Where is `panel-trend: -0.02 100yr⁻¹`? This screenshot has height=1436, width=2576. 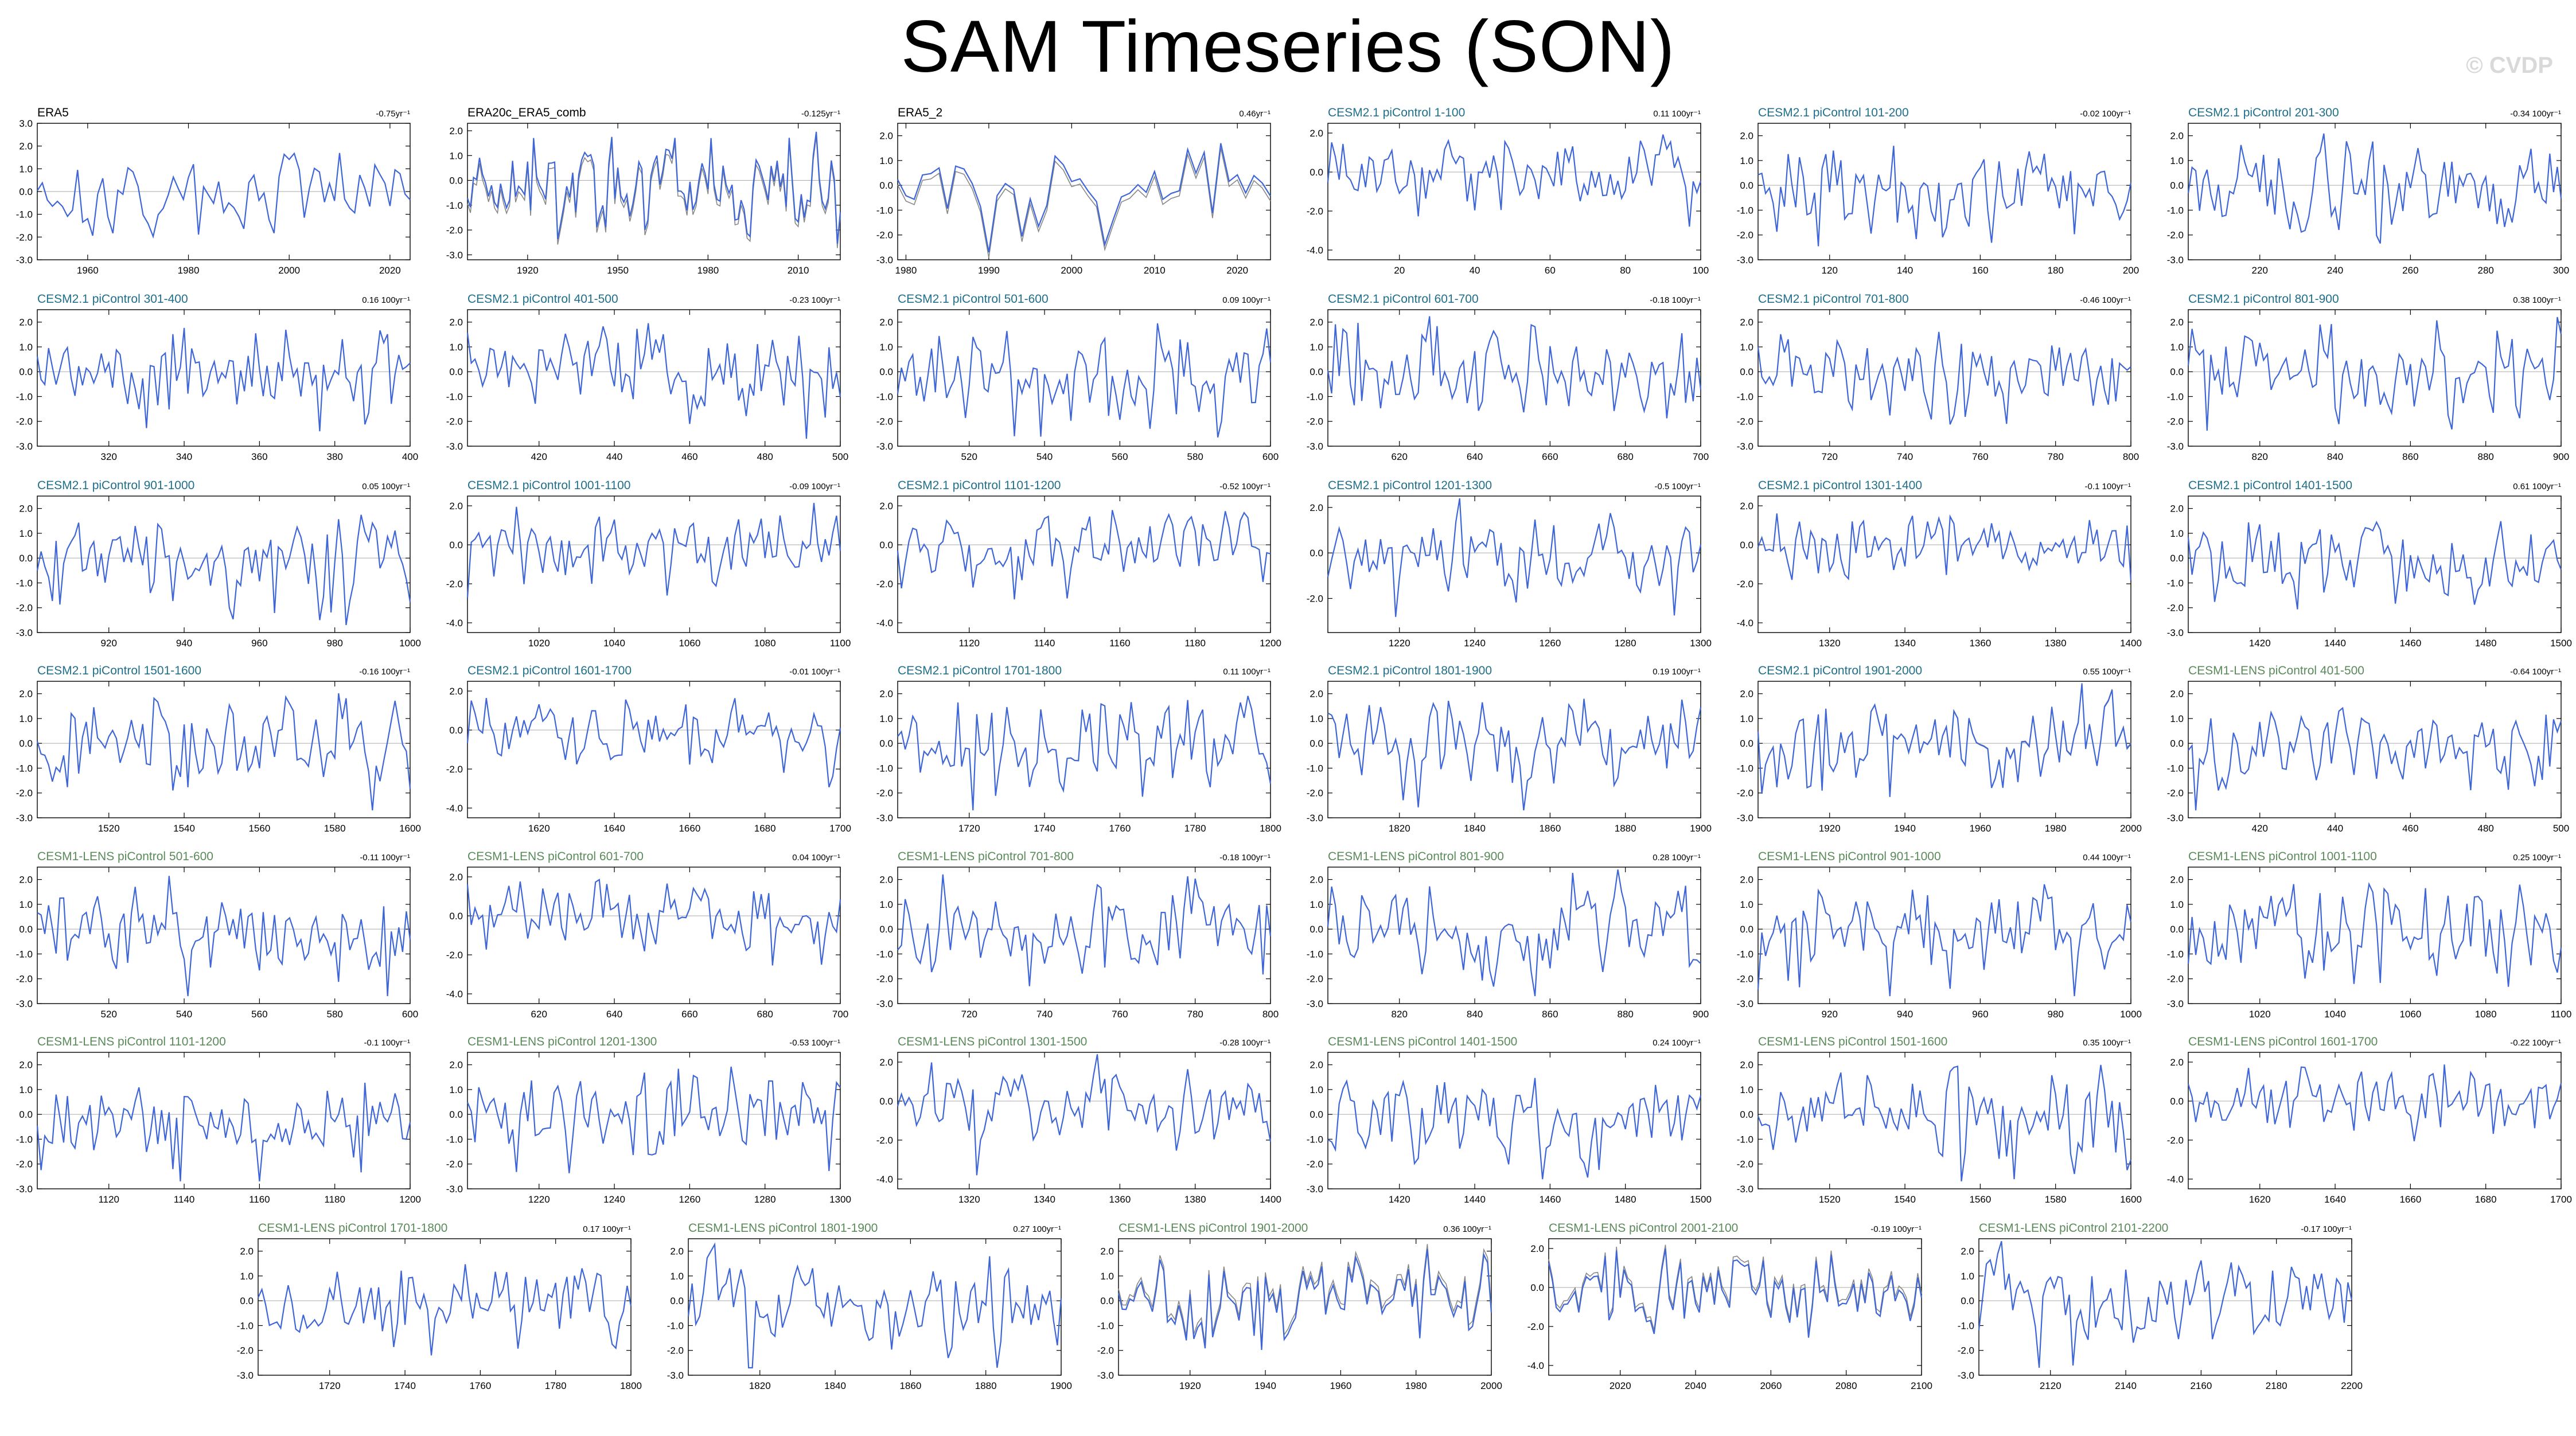 panel-trend: -0.02 100yr⁻¹ is located at coordinates (2105, 114).